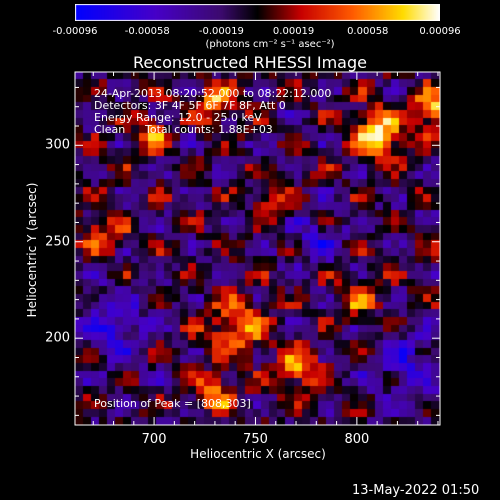 The height and width of the screenshot is (500, 500). Describe the element at coordinates (270, 44) in the screenshot. I see `colorbar-unit: (photons cm⁻² s⁻¹ asec⁻²)` at that location.